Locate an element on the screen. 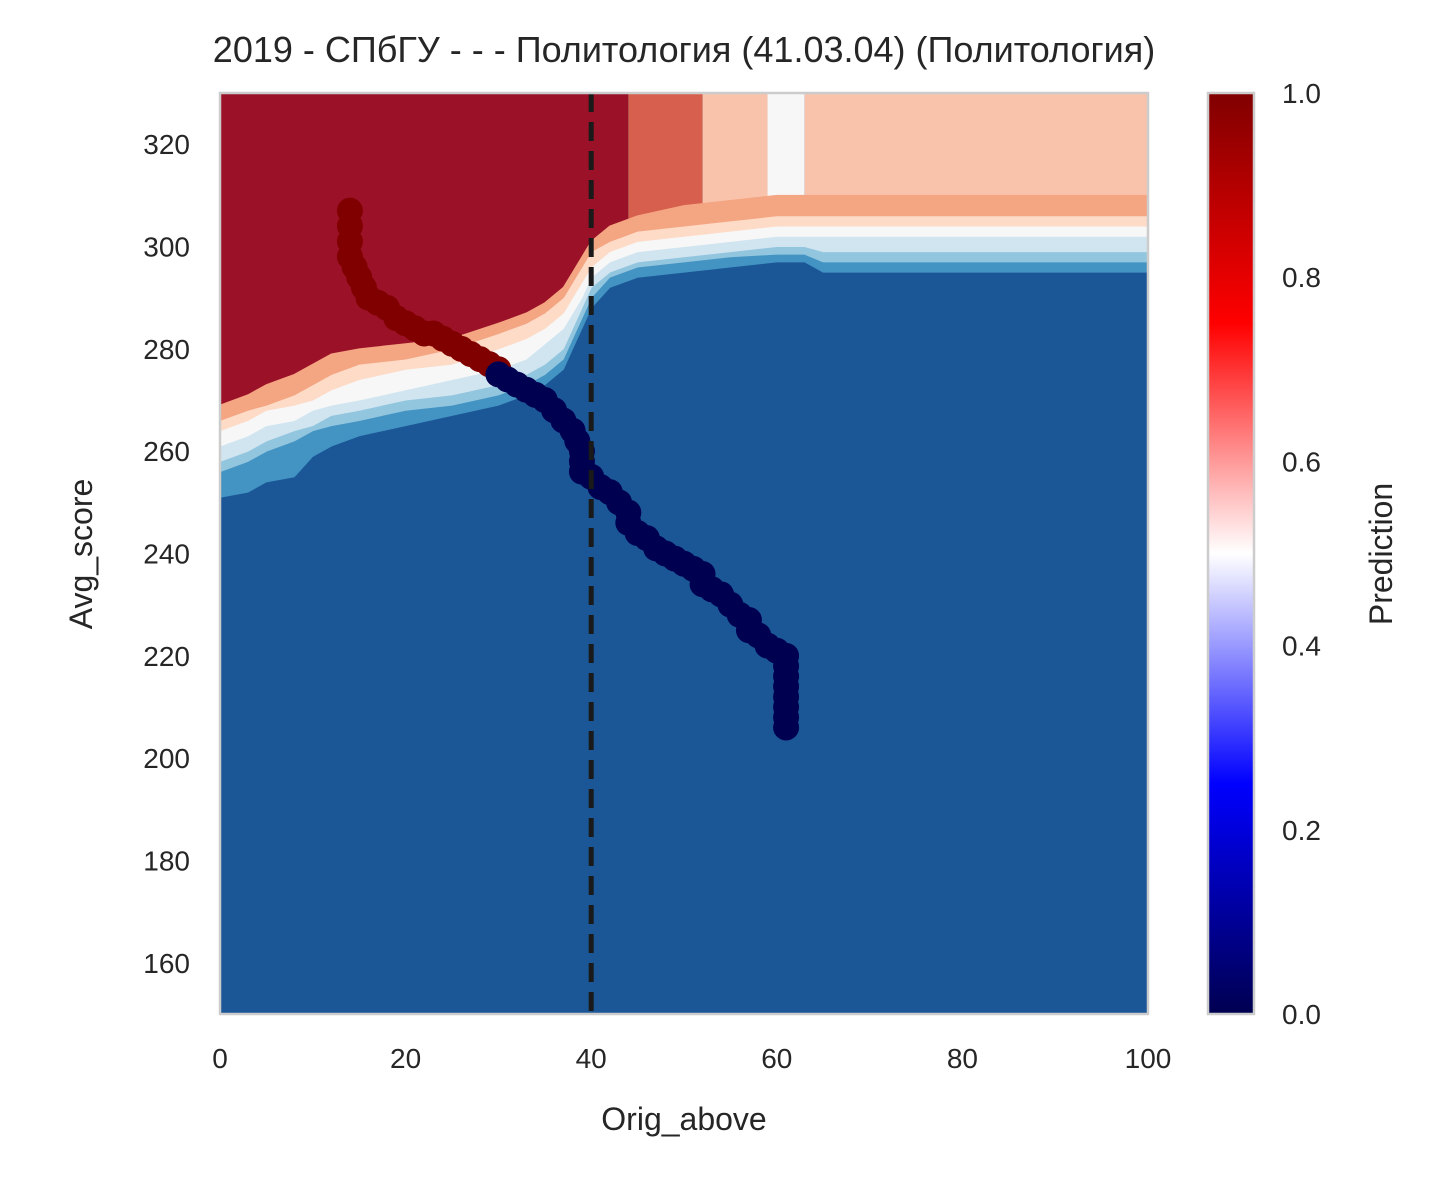 The width and height of the screenshot is (1430, 1179). colorbar-label: Prediction is located at coordinates (1381, 554).